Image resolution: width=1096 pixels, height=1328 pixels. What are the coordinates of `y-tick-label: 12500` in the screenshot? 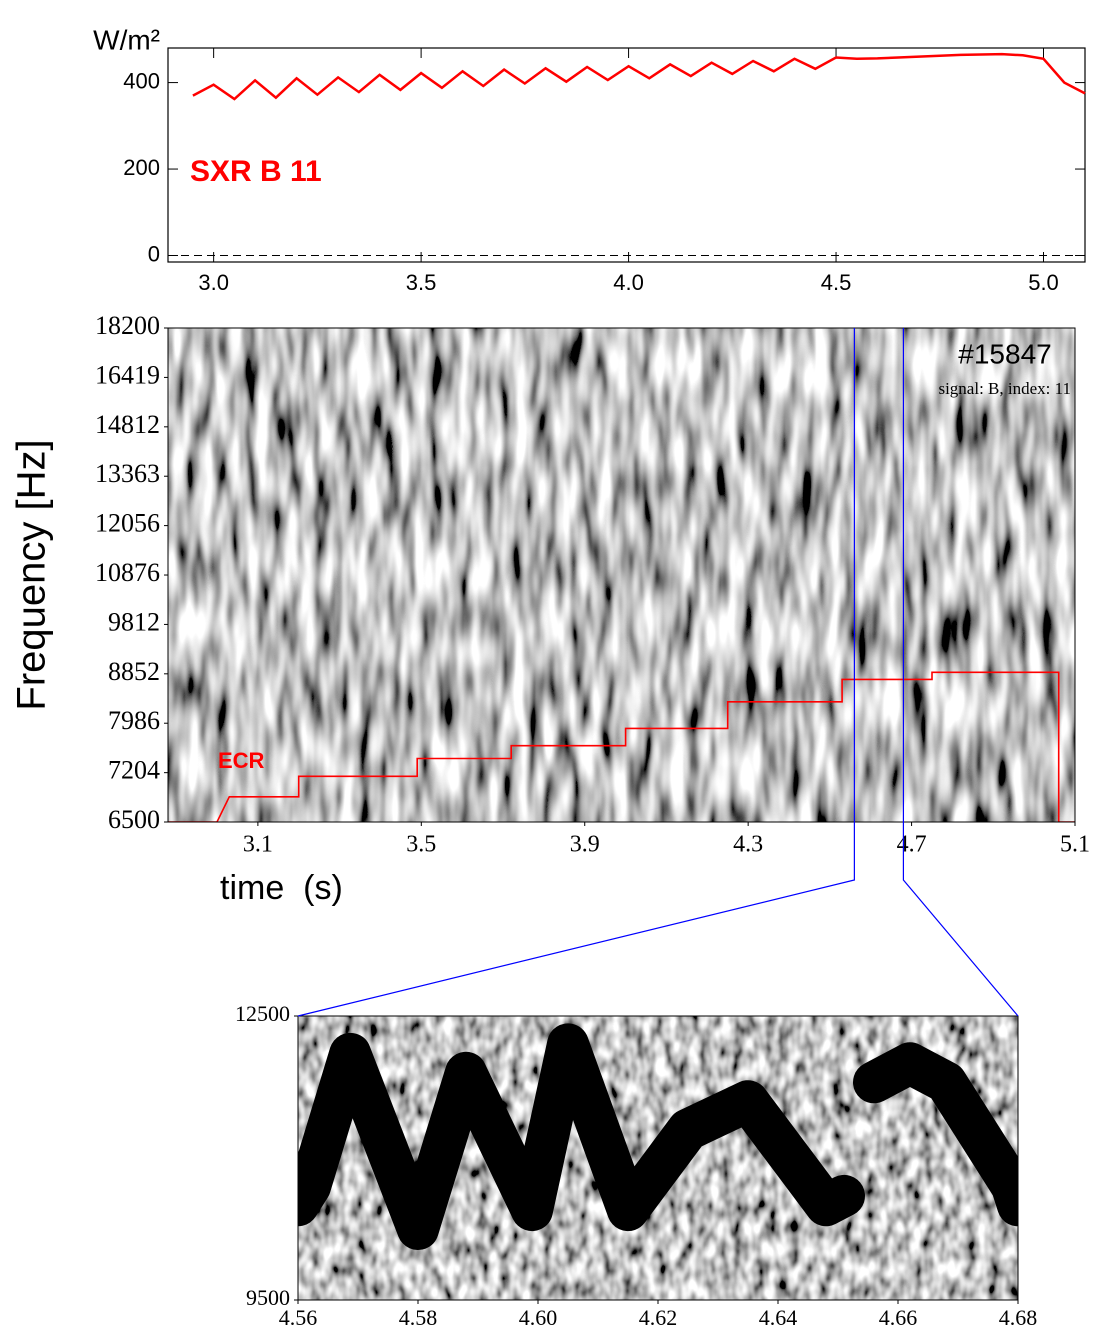 It's located at (262, 1013).